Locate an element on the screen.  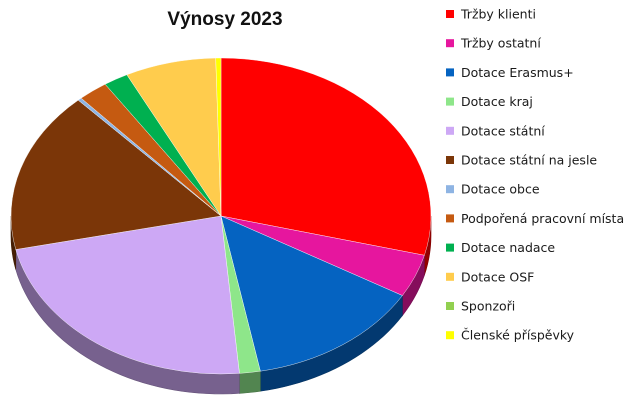
legend-label-dotace-kraj: Dotace kraj is located at coordinates (497, 101).